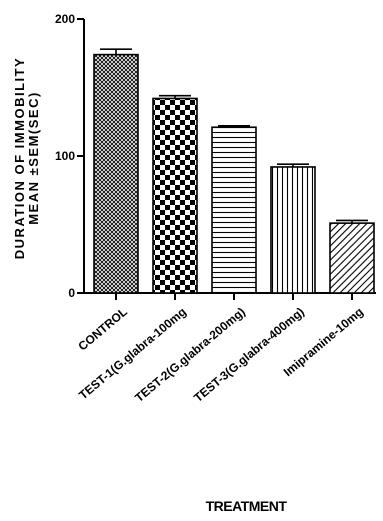 The width and height of the screenshot is (383, 521). I want to click on y-tick-label: 200, so click(65, 19).